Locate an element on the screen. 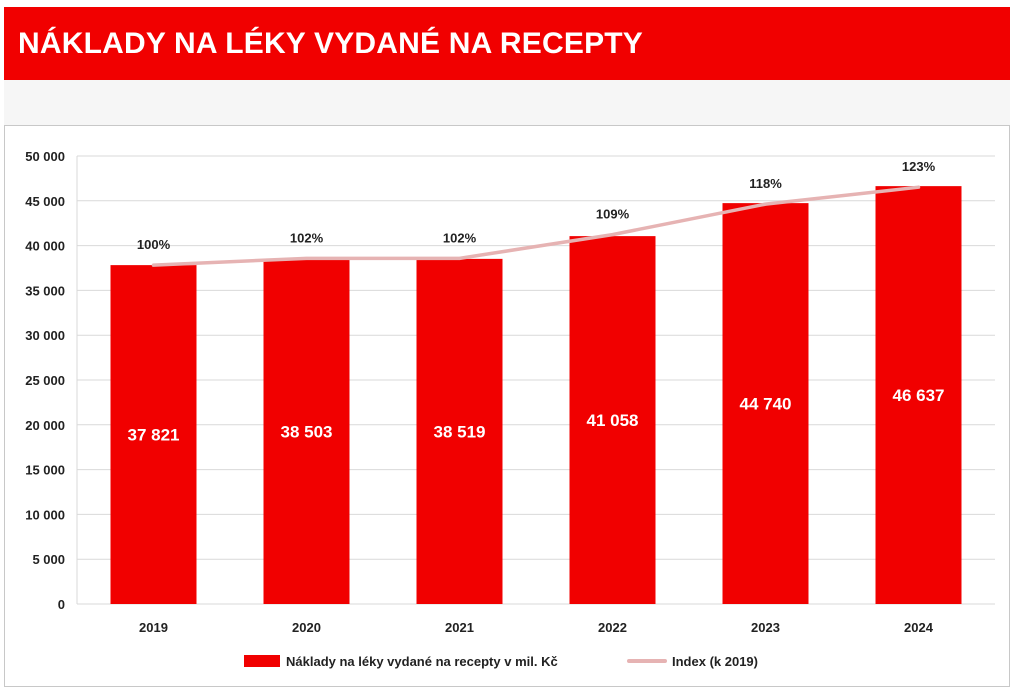  bar-value-label: 41 058 is located at coordinates (613, 420).